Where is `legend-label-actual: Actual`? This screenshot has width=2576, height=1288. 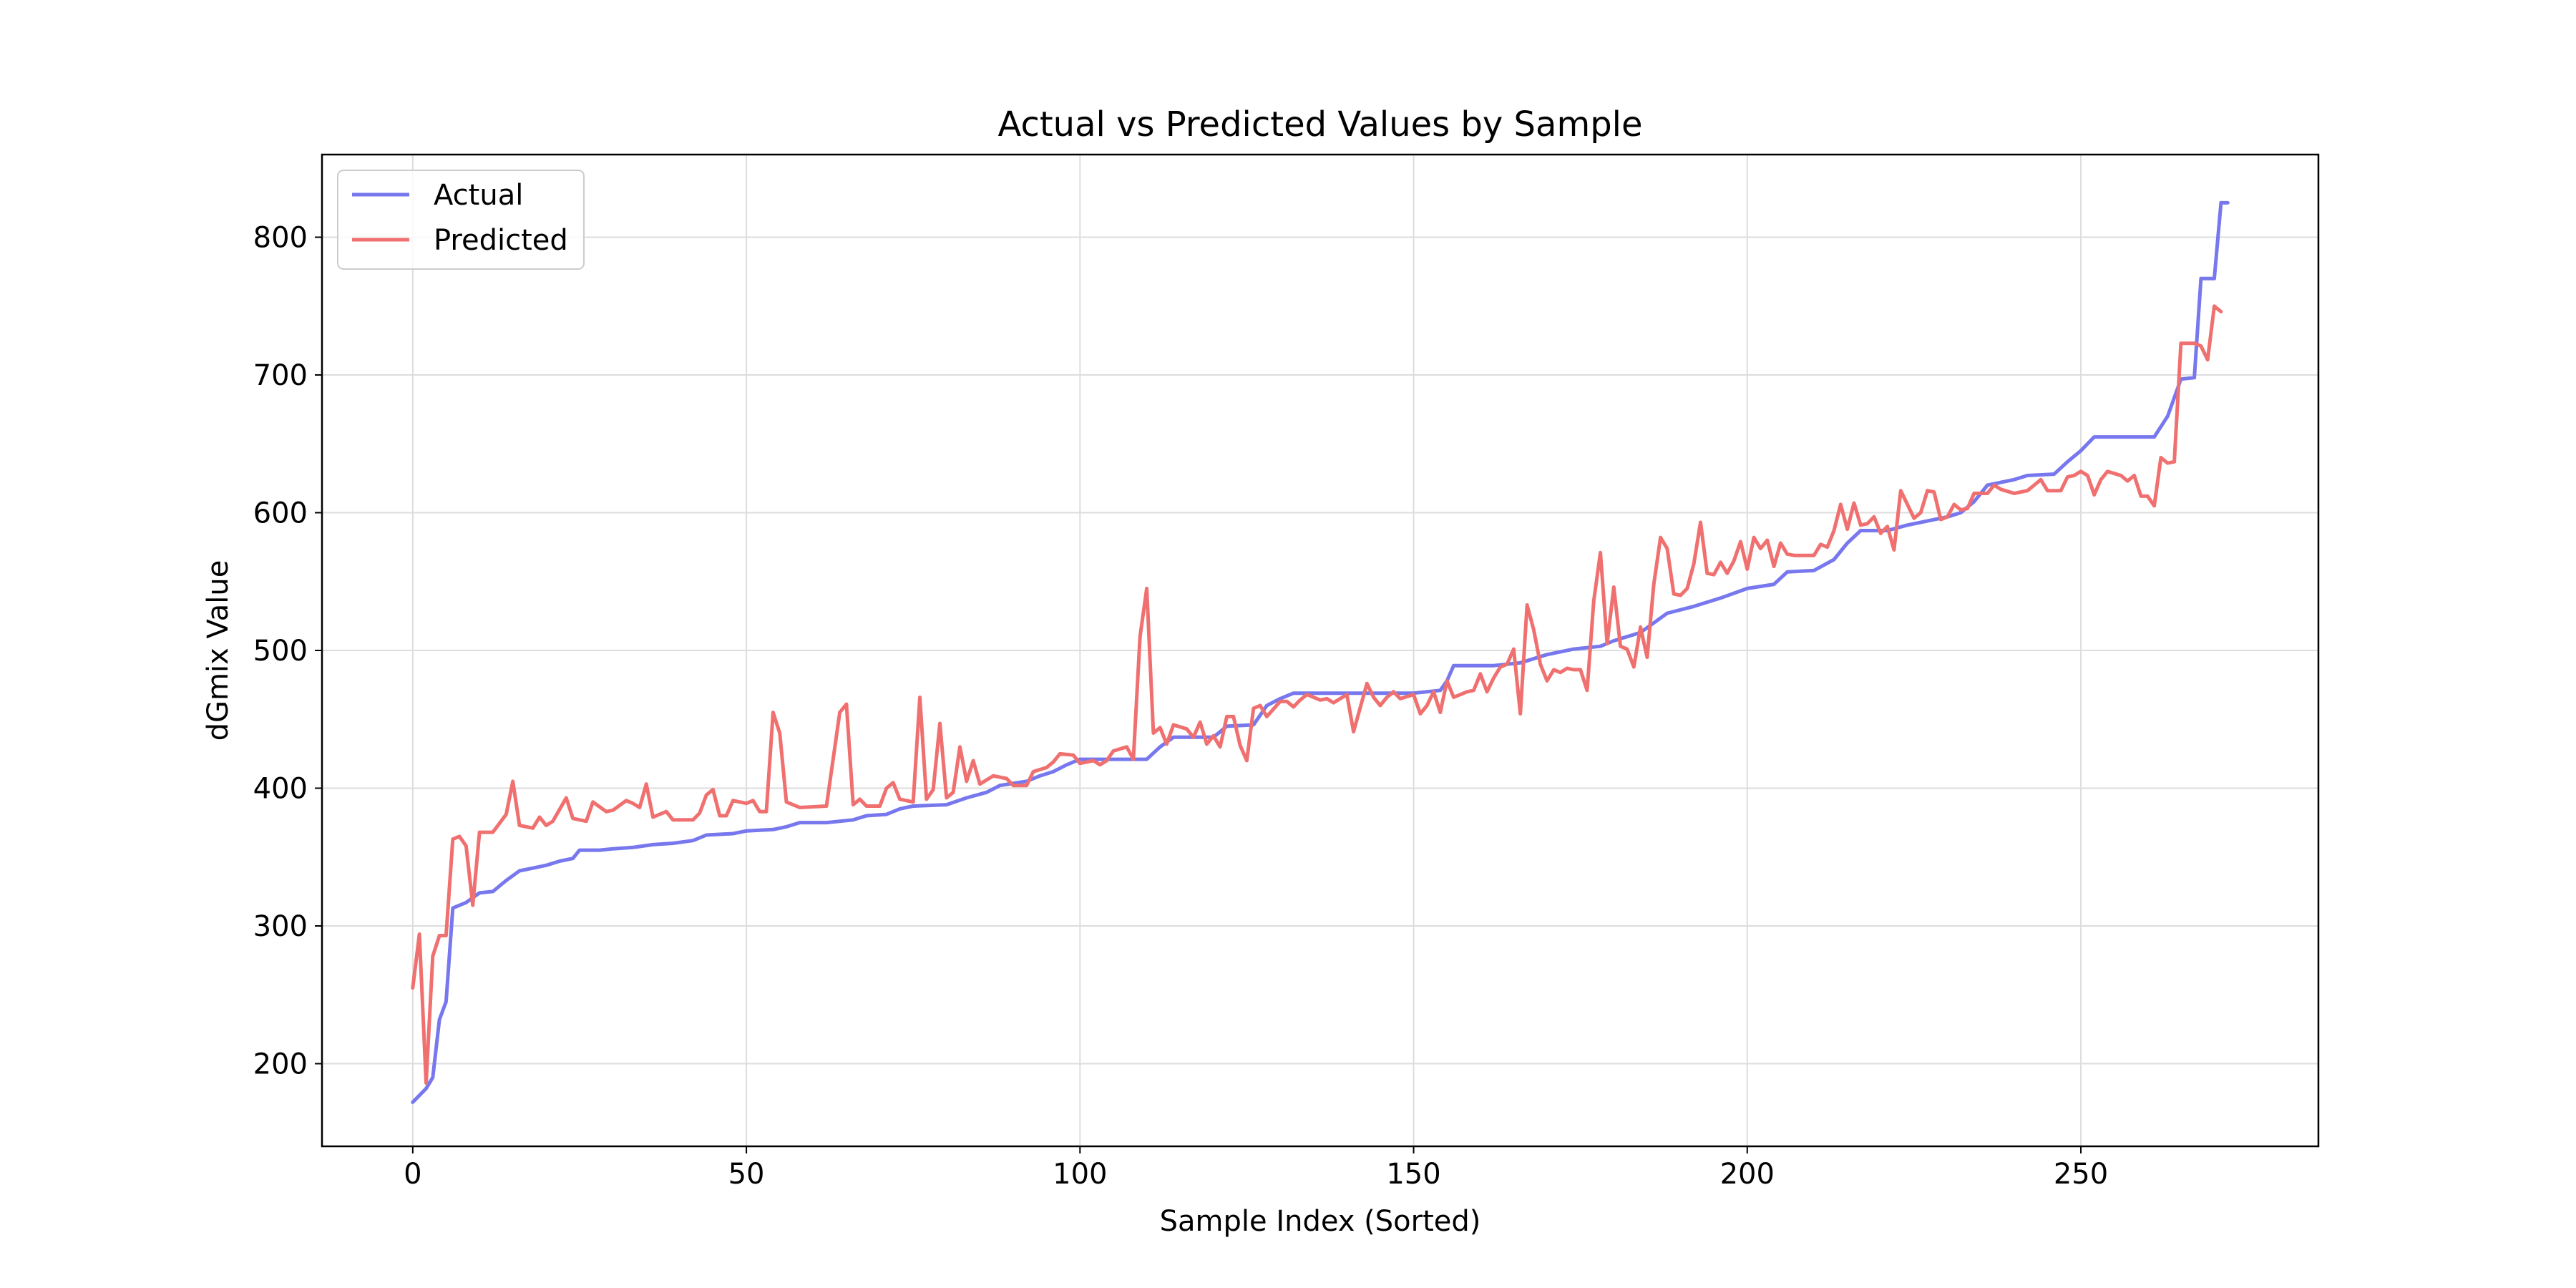 legend-label-actual: Actual is located at coordinates (478, 195).